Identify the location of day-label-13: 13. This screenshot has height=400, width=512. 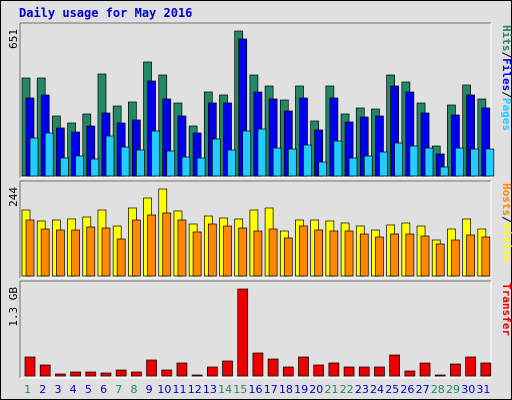
(210, 389).